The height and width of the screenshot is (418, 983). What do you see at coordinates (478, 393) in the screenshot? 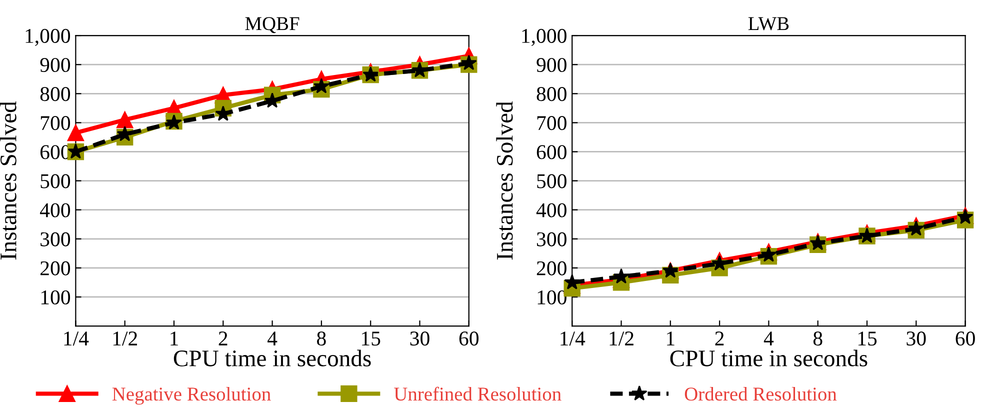
I see `legend-label: Unrefined Resolution` at bounding box center [478, 393].